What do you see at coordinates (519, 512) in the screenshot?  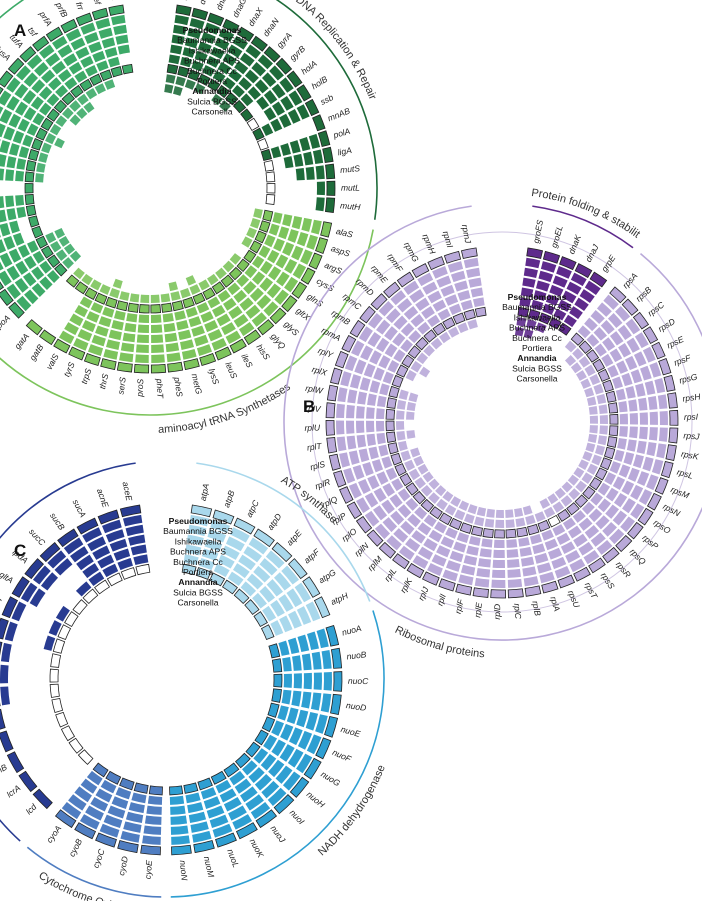 I see `gene-cell-rplB-carsonella` at bounding box center [519, 512].